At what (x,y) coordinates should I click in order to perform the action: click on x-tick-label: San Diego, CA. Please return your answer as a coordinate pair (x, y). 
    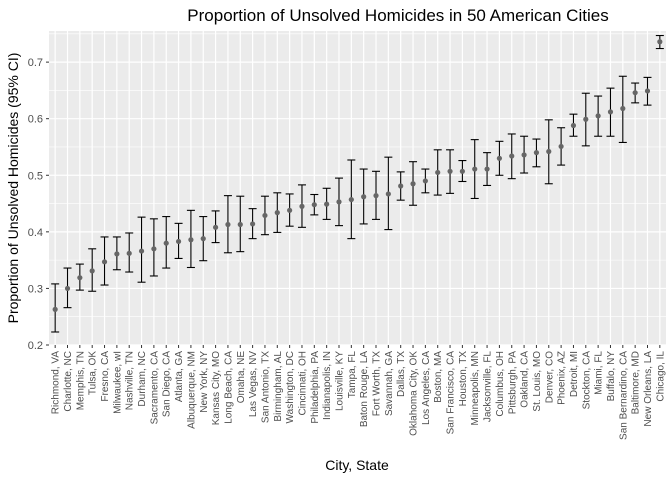
    Looking at the image, I should click on (167, 384).